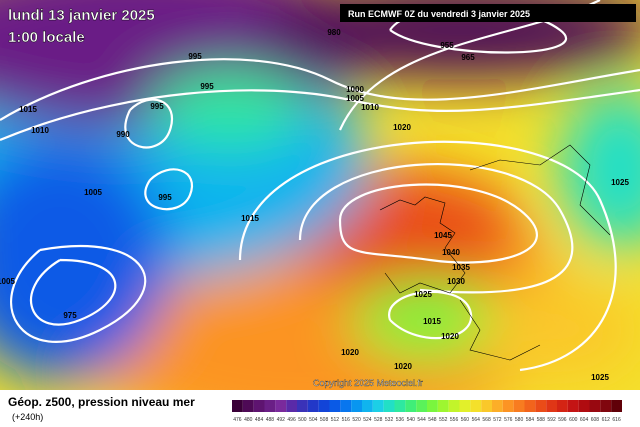 Image resolution: width=640 pixels, height=427 pixels. What do you see at coordinates (551, 420) in the screenshot?
I see `colorbar-label: 592` at bounding box center [551, 420].